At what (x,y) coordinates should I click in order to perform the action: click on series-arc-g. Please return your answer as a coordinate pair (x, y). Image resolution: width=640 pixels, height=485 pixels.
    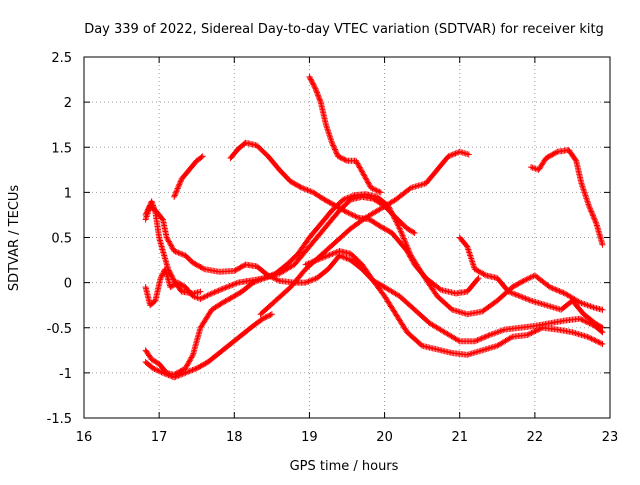
    Looking at the image, I should click on (354, 218).